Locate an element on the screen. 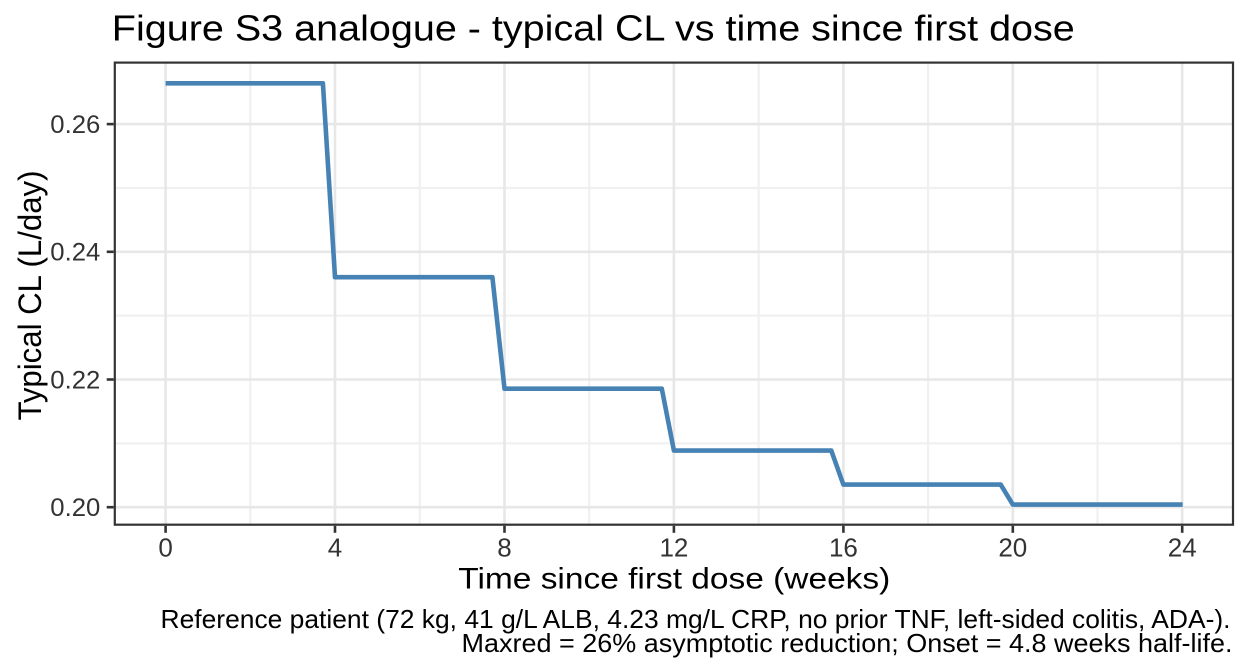  svg-text: 8 is located at coordinates (504, 548).